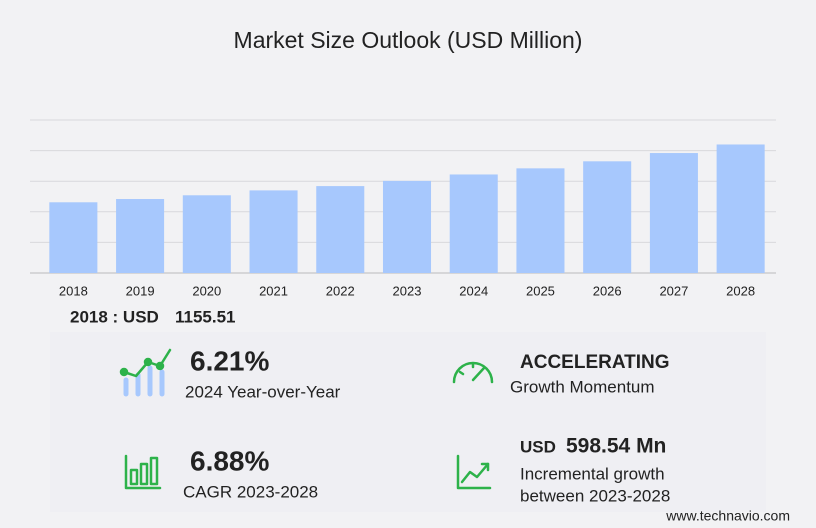  What do you see at coordinates (592, 473) in the screenshot?
I see `stat-caption: Incremental growth` at bounding box center [592, 473].